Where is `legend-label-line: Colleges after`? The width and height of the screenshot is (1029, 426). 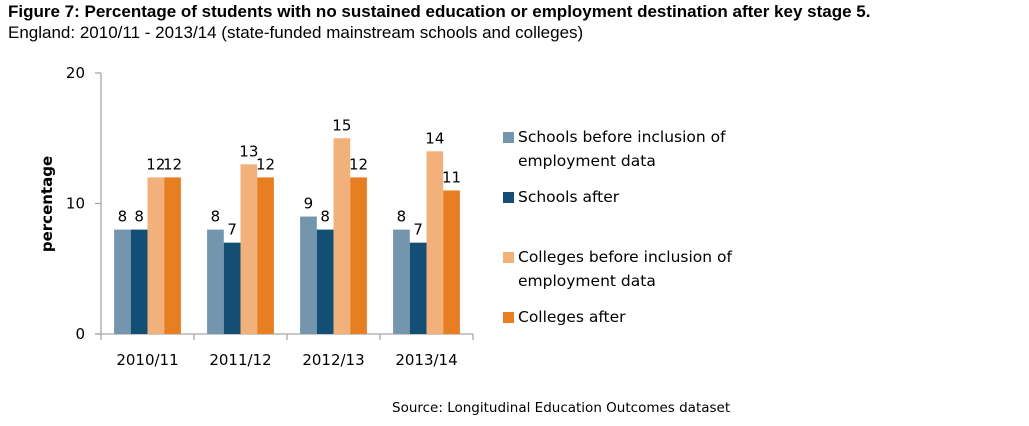 legend-label-line: Colleges after is located at coordinates (572, 317).